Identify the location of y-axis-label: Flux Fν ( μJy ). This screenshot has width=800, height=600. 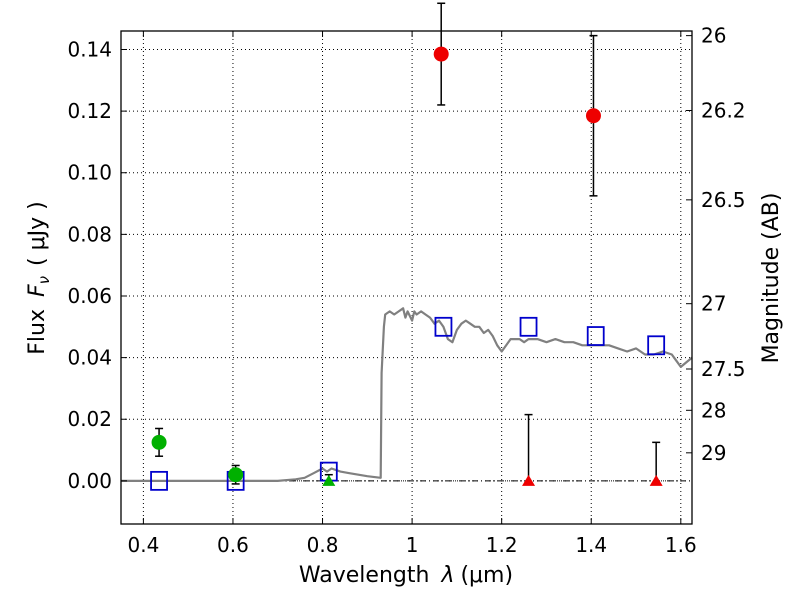
(39, 277).